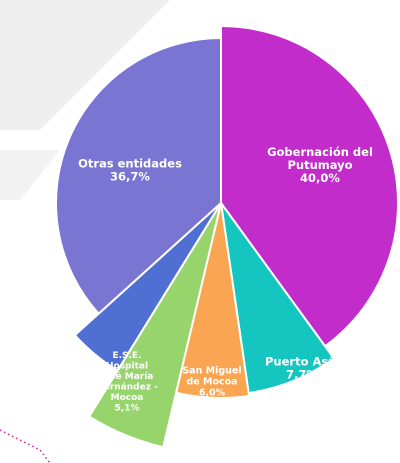 This screenshot has height=463, width=400. Describe the element at coordinates (302, 362) in the screenshot. I see `slice-label-line: Puerto Asís` at that location.